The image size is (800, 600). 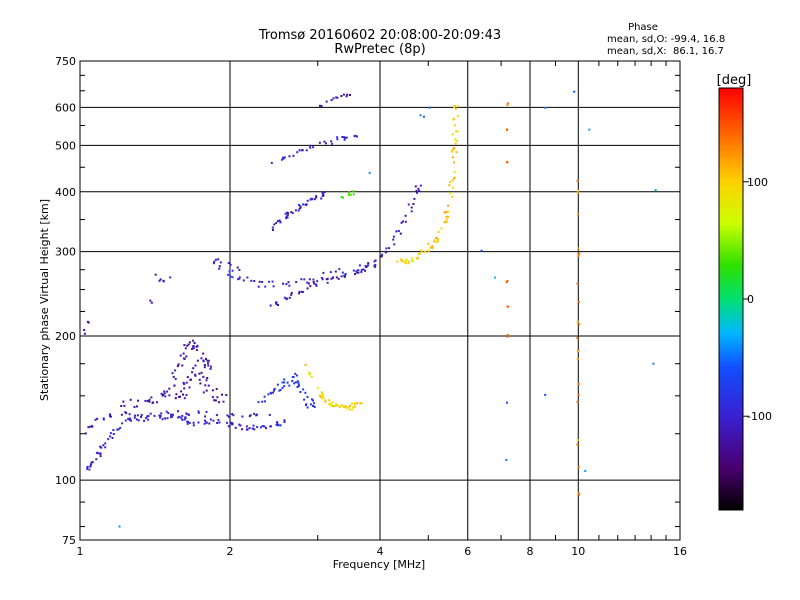 What do you see at coordinates (731, 299) in the screenshot?
I see `phase-colorbar` at bounding box center [731, 299].